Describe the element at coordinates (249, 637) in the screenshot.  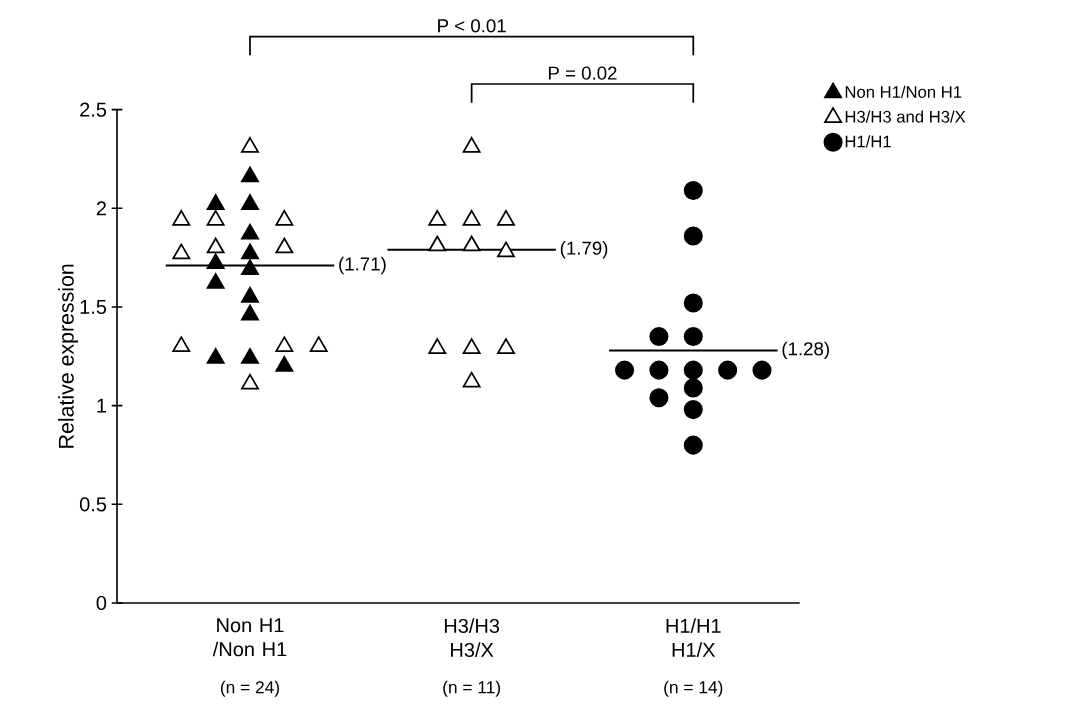
I see `x-tick-label: Non H1 /Non H1` at that location.